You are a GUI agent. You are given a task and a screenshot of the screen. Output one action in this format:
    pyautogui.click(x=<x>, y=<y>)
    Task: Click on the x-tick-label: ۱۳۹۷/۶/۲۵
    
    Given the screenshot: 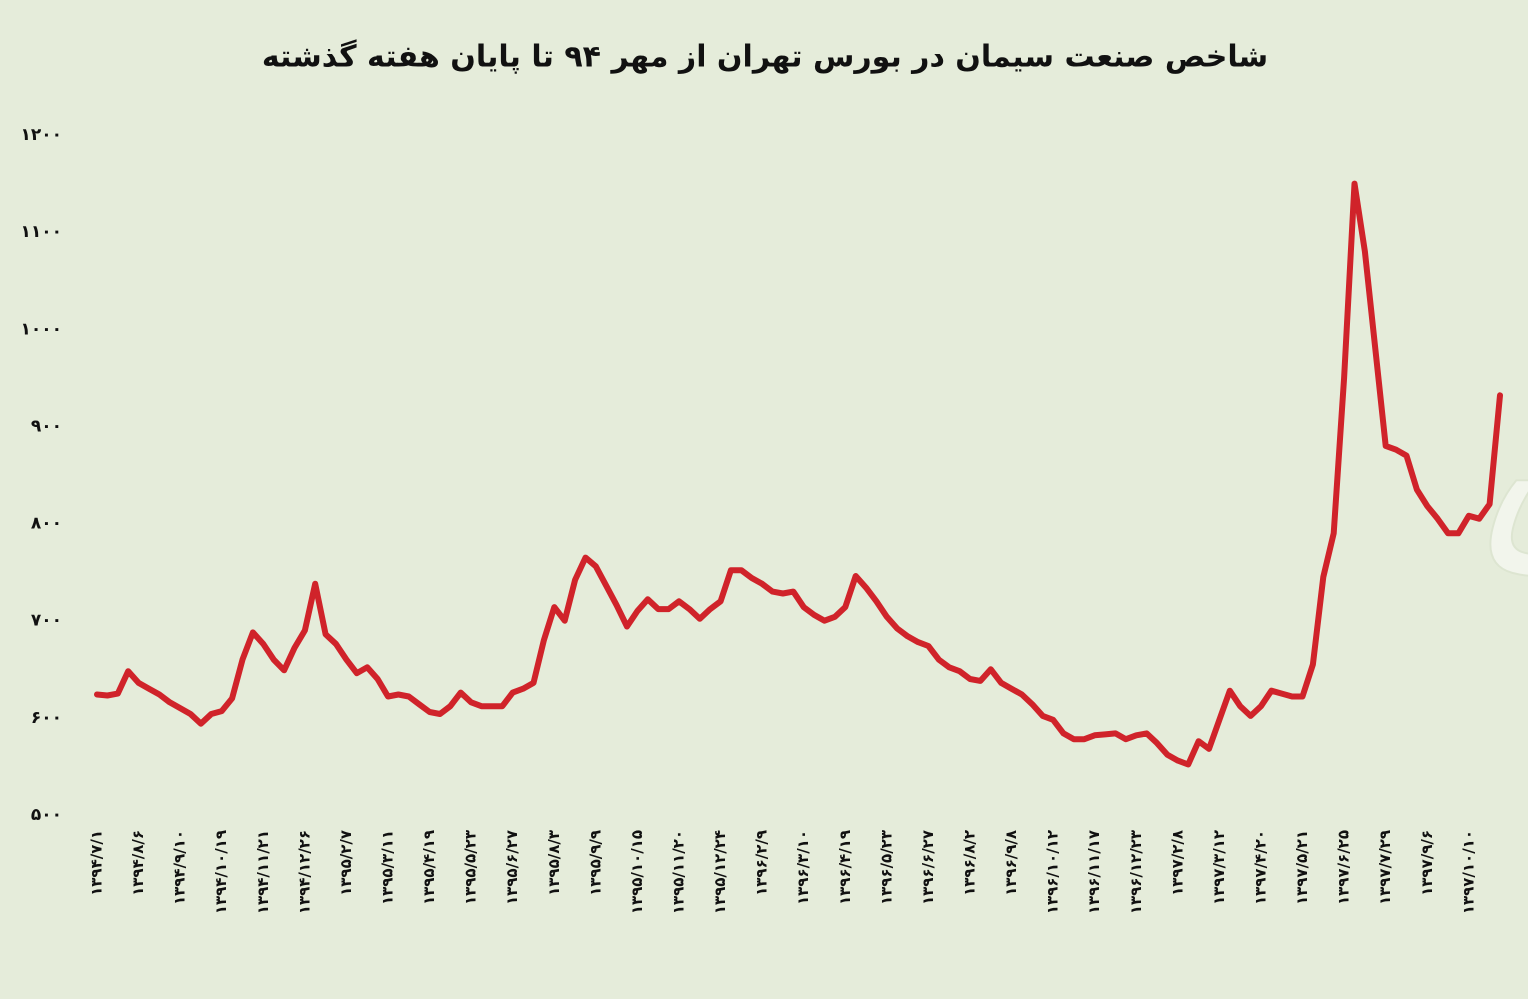 What is the action you would take?
    pyautogui.click(x=1344, y=867)
    